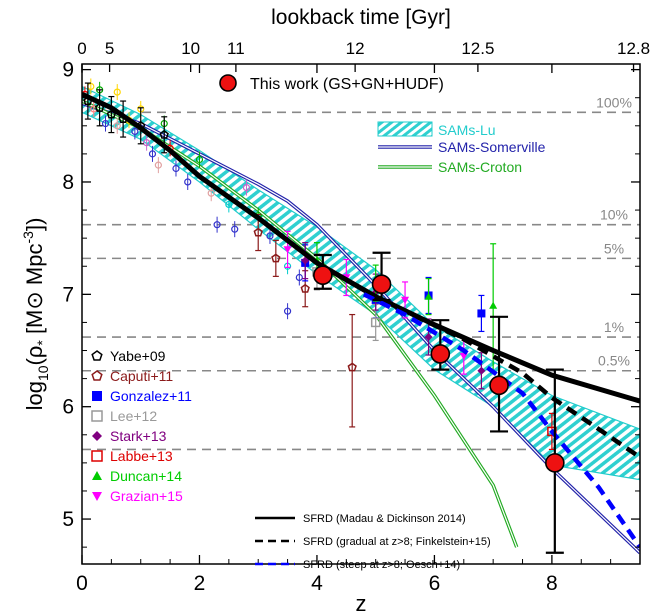 The image size is (654, 615). Describe the element at coordinates (151, 396) in the screenshot. I see `legend-literature-label: Gonzalez+11` at that location.